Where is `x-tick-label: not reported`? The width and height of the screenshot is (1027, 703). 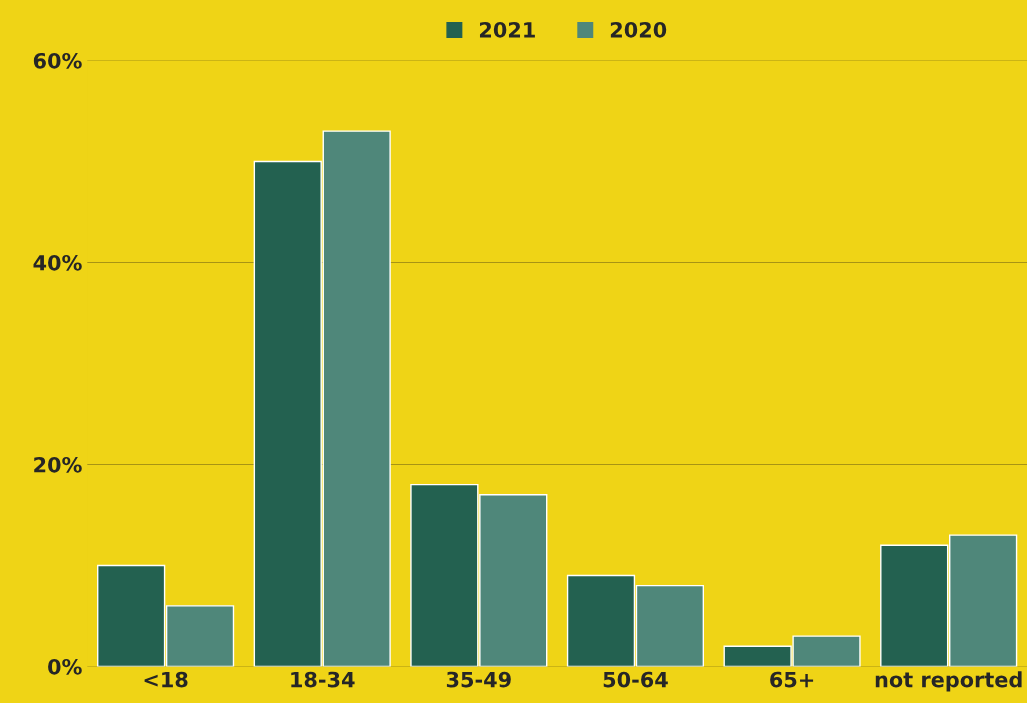
x-tick-label: not reported is located at coordinates (948, 681).